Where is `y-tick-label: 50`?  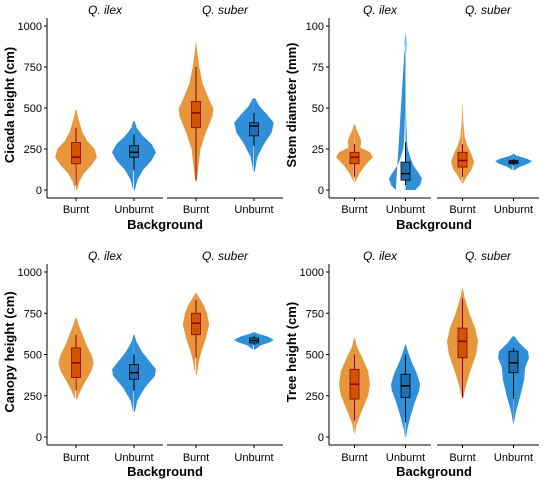 y-tick-label: 50 is located at coordinates (318, 109).